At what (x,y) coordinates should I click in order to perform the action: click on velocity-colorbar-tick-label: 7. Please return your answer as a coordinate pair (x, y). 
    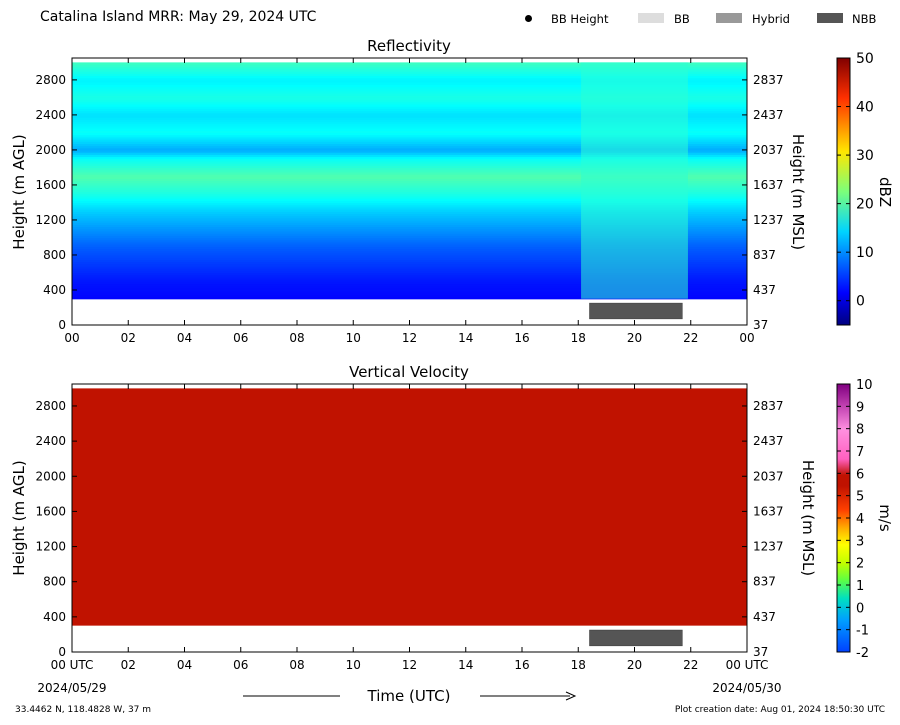
    Looking at the image, I should click on (860, 452).